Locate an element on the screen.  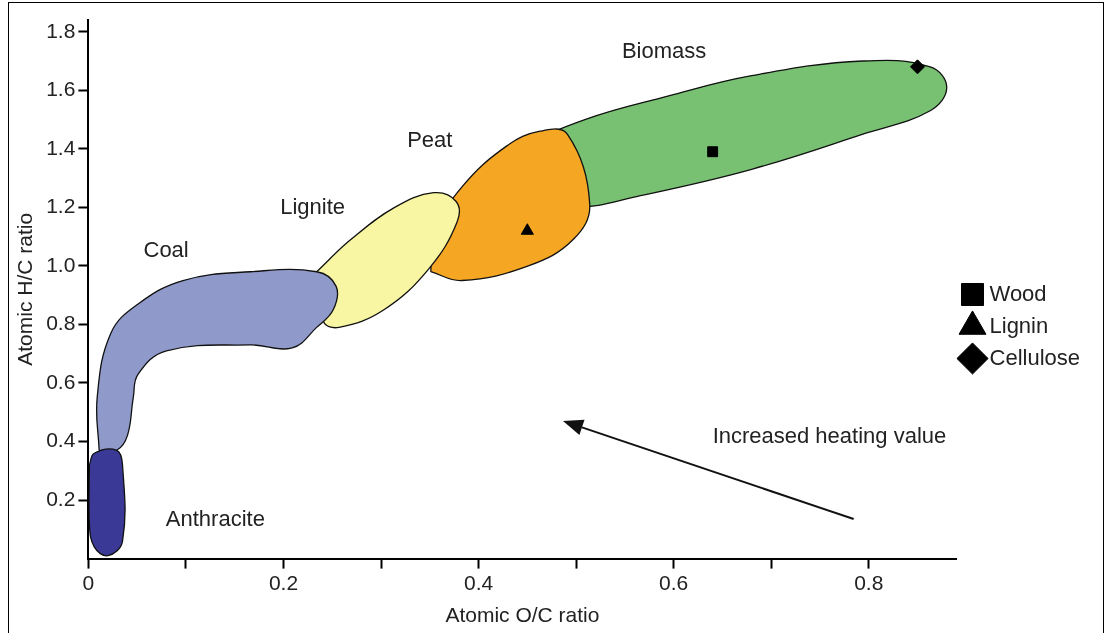
y-tick-label: 1.6 is located at coordinates (61, 89).